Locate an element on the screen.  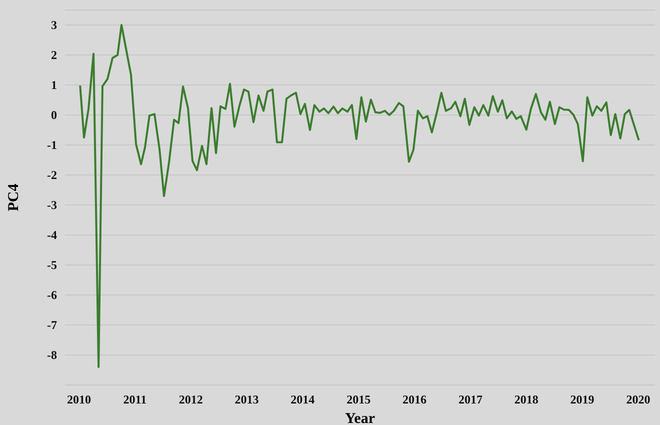
x-tick-label: 2020 is located at coordinates (638, 399).